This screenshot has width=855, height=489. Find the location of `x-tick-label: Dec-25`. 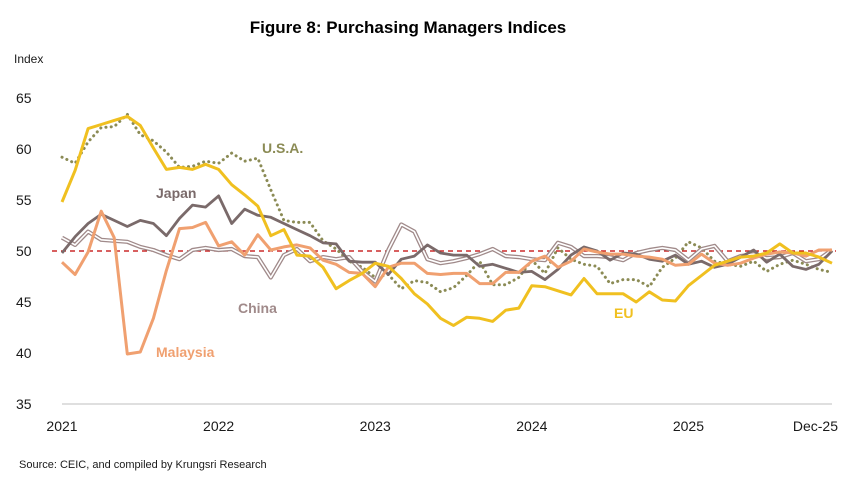

x-tick-label: Dec-25 is located at coordinates (815, 426).